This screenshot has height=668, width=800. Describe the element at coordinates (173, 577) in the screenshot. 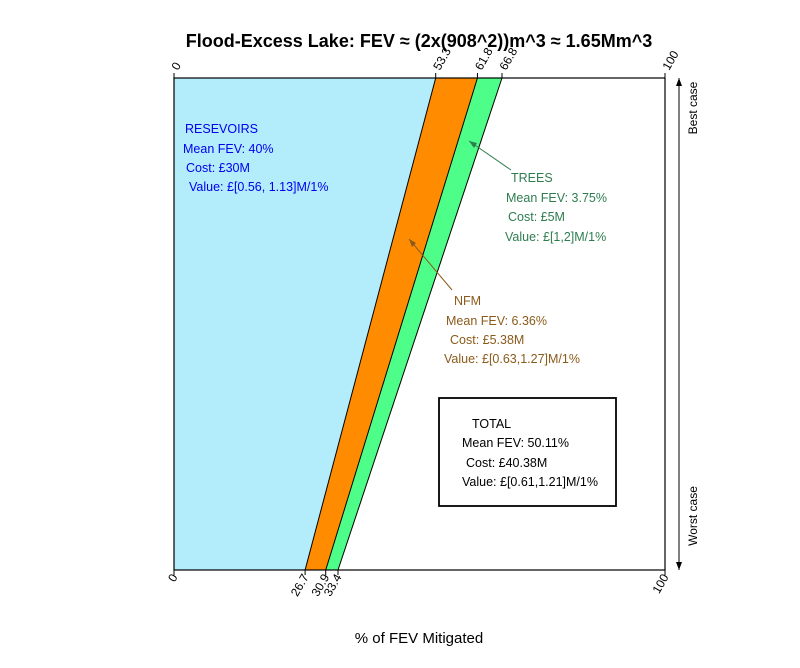

I see `bottom-tick-label: 0` at that location.